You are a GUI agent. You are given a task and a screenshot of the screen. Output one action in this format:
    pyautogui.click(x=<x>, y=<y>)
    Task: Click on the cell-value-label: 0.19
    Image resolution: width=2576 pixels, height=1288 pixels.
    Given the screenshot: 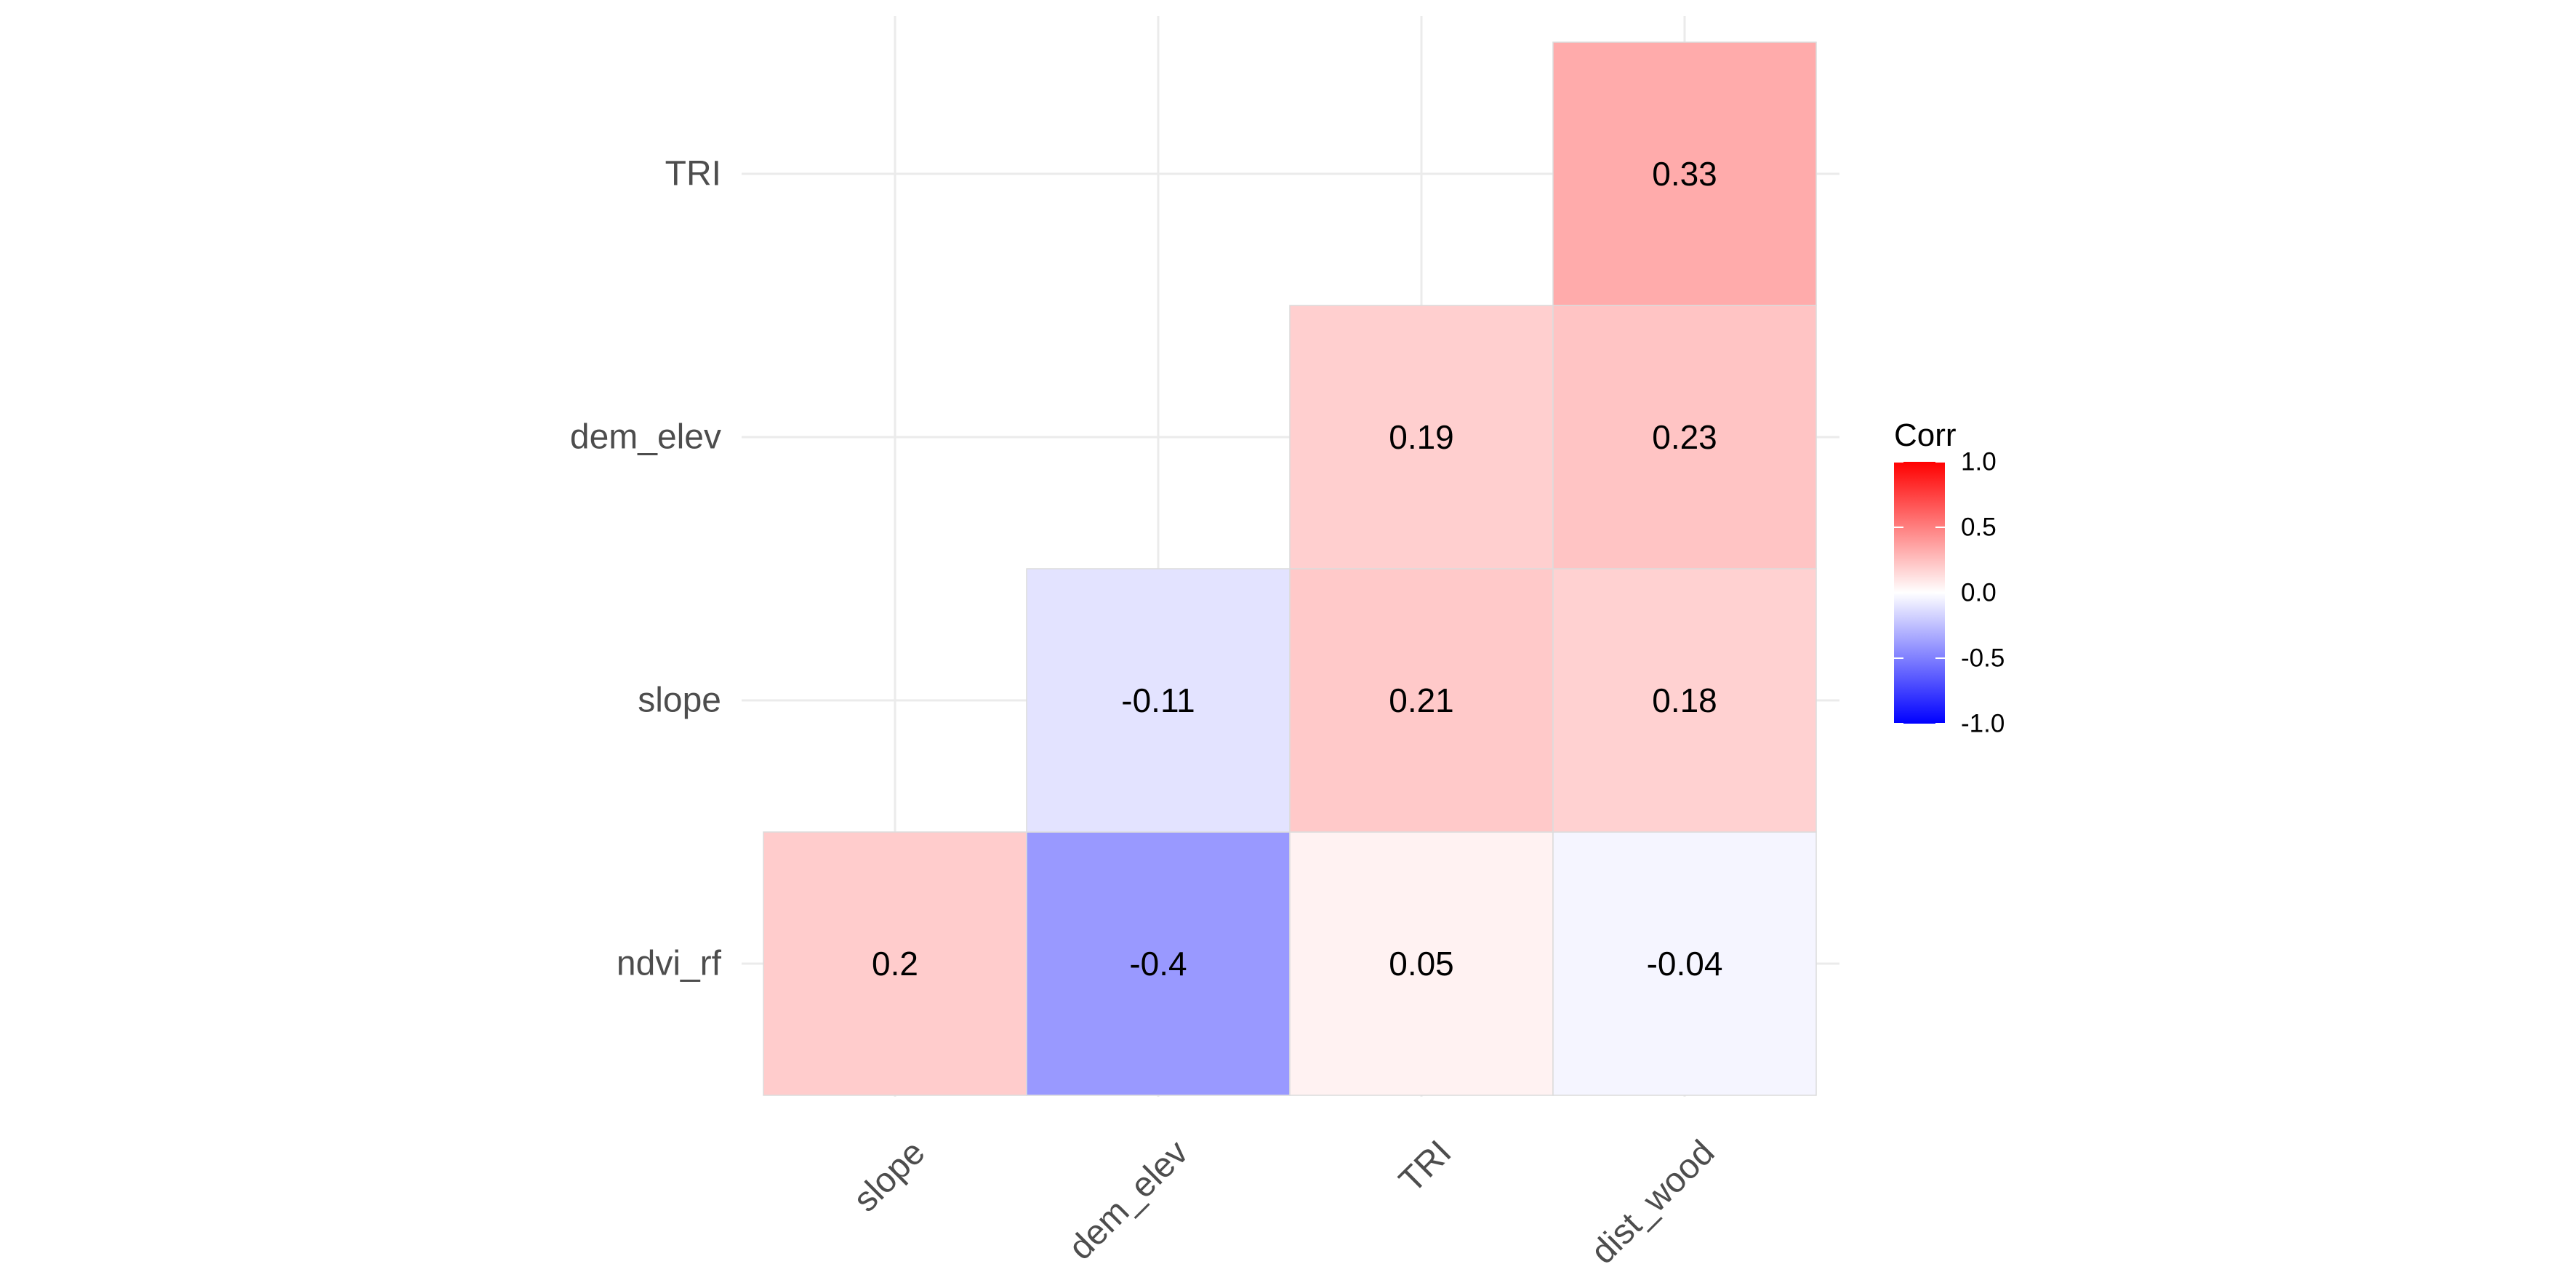 What is the action you would take?
    pyautogui.click(x=1421, y=437)
    